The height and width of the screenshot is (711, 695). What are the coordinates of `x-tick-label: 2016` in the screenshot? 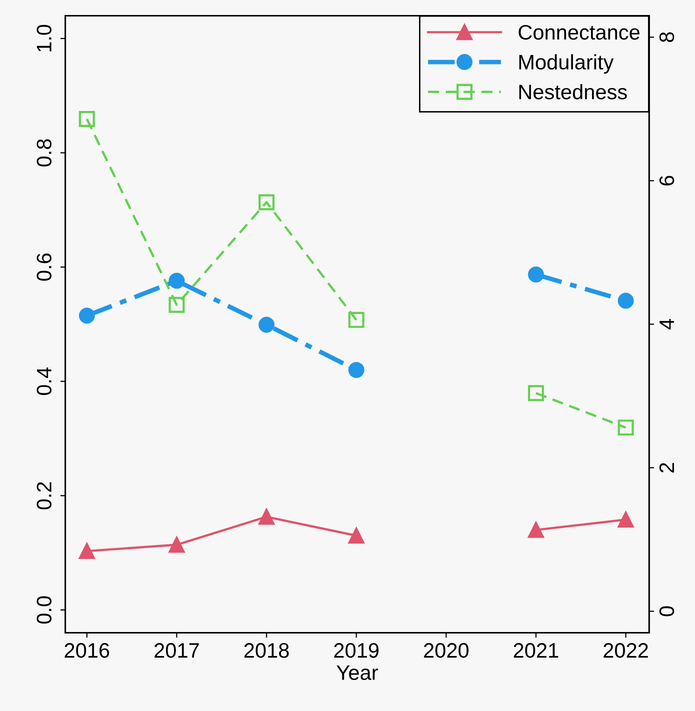 It's located at (87, 650).